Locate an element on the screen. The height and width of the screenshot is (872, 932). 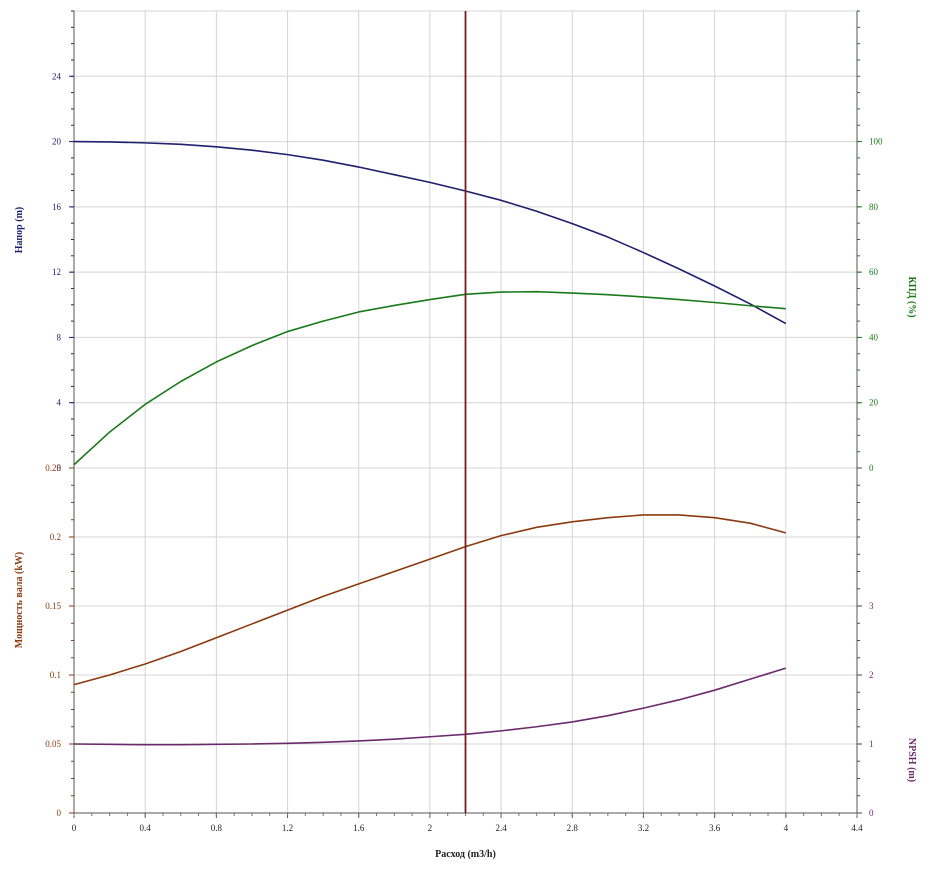
right-tick-label: 40 is located at coordinates (874, 337).